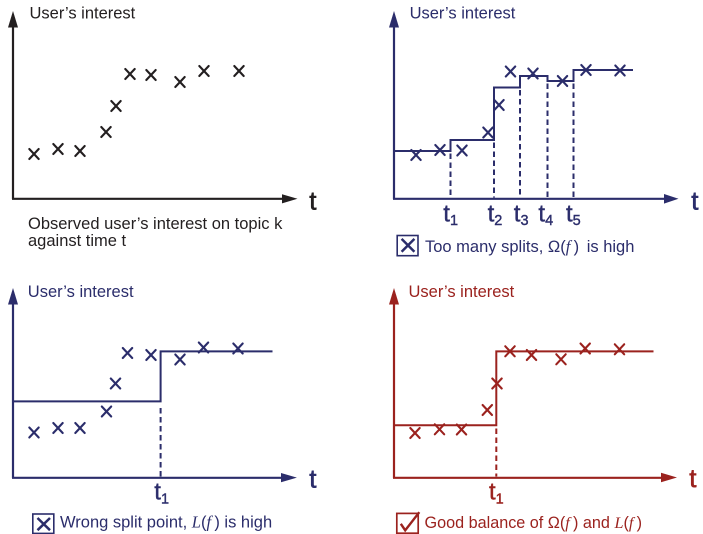 This screenshot has width=703, height=534. What do you see at coordinates (155, 224) in the screenshot?
I see `svg-text:Observed user’s interest on to: Observed user’s interest on topic k` at bounding box center [155, 224].